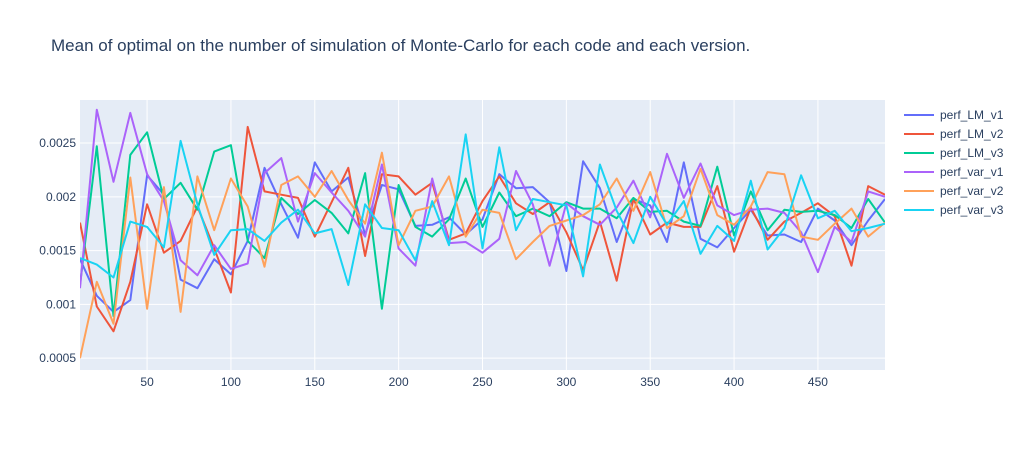  I want to click on legend-item-perf-LM-v1: perf_LM_v1, so click(954, 115).